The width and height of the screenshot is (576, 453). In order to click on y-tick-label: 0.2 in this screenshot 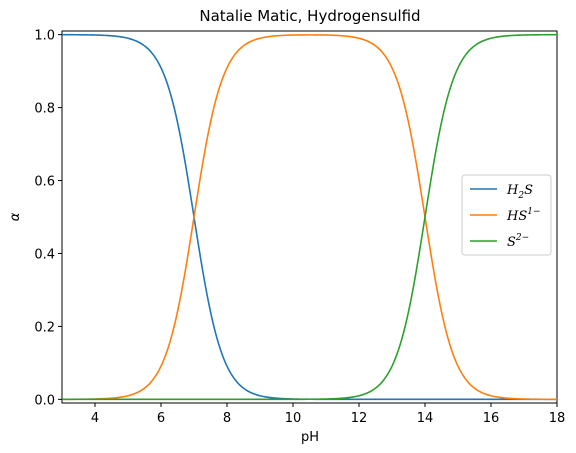, I will do `click(44, 327)`.